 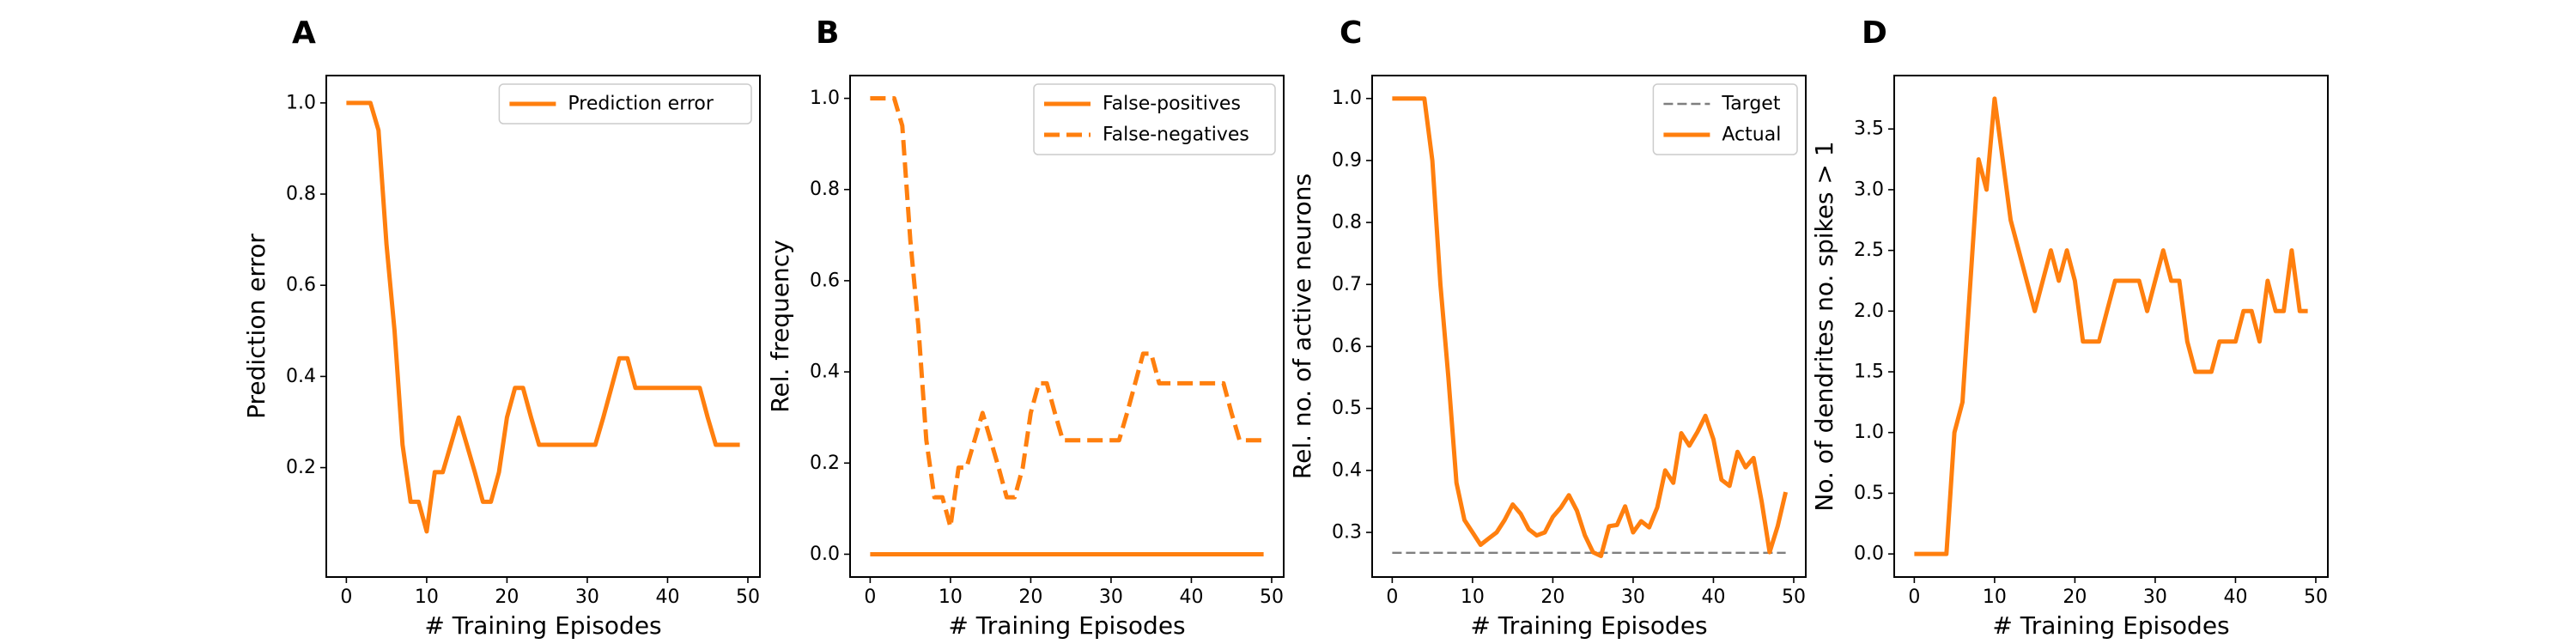 I want to click on series-line-data, so click(x=2111, y=326).